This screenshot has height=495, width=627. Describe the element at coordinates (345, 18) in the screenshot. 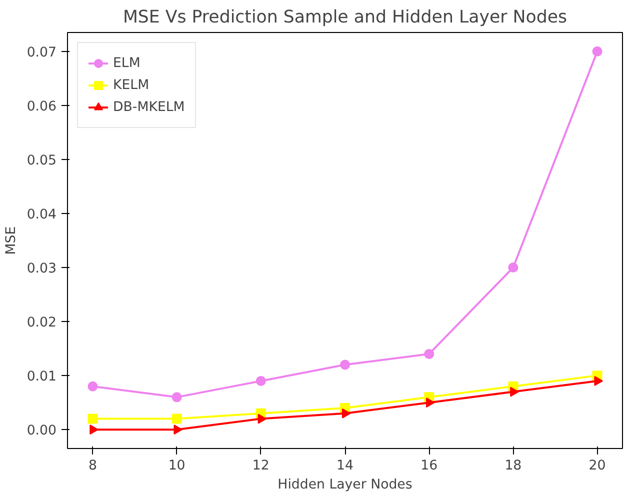

I see `chart-title: MSE Vs Prediction Sample and Hidden Layer Nodes` at that location.